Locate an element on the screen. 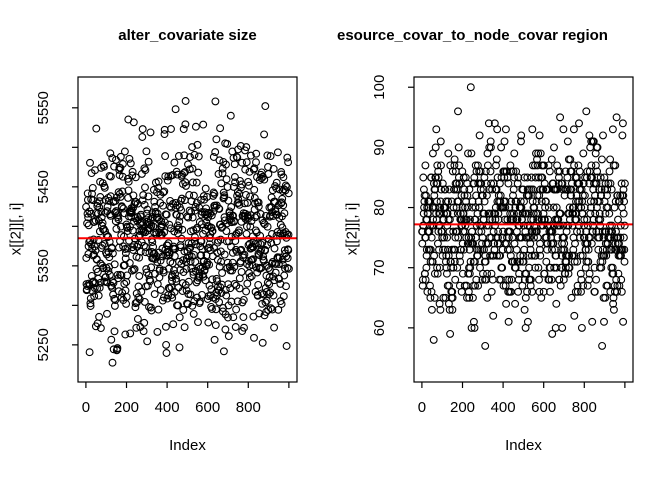  panel-title: alter_covariate size is located at coordinates (187, 35).